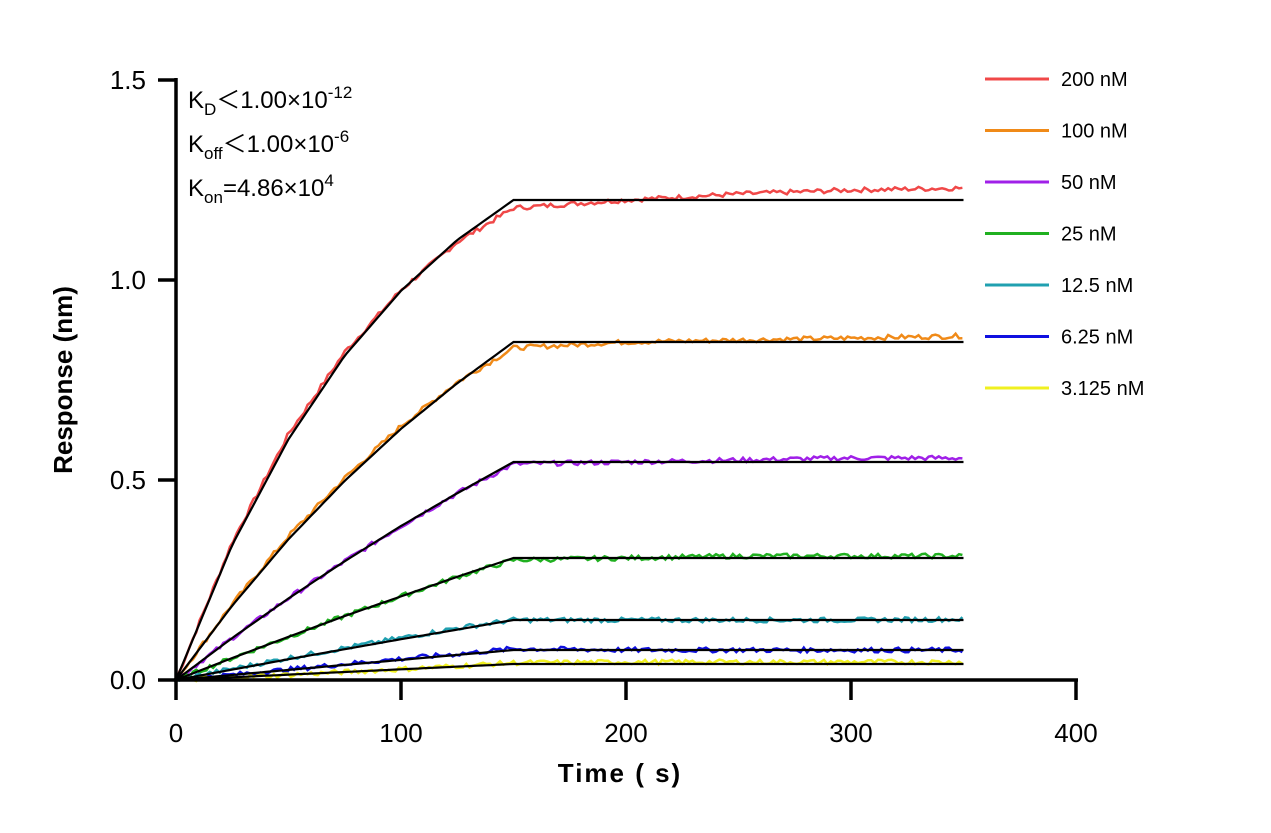 This screenshot has height=833, width=1271. Describe the element at coordinates (1051, 183) in the screenshot. I see `legend-item: 50 nM` at that location.